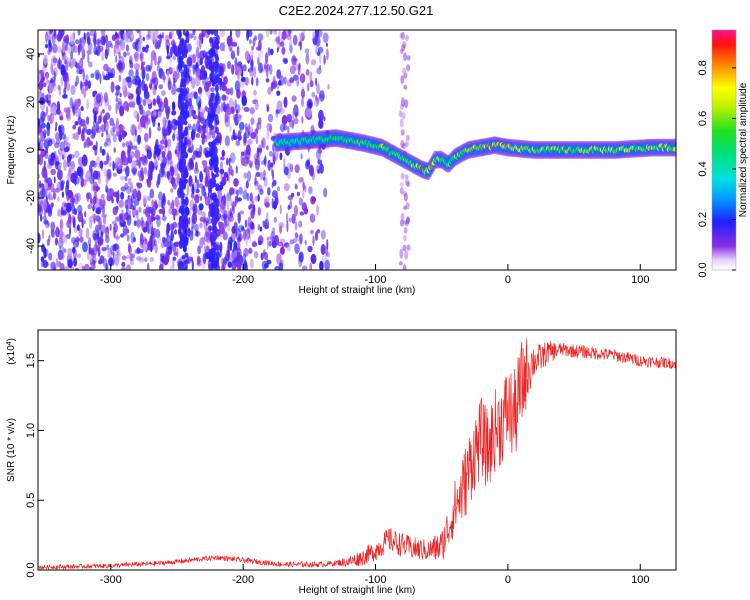 The image size is (750, 600). I want to click on x-tick-label: -100, so click(376, 580).